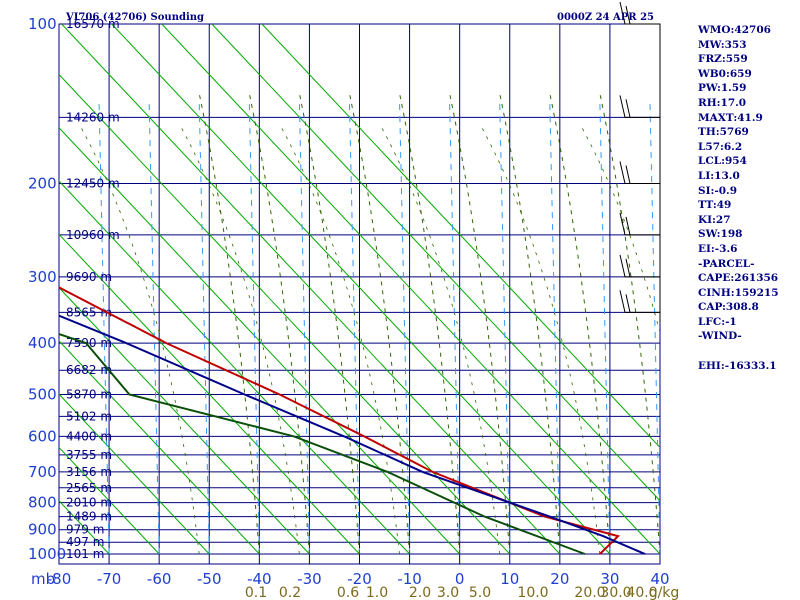 The height and width of the screenshot is (600, 800). What do you see at coordinates (460, 579) in the screenshot?
I see `temp-tick-label: 0` at bounding box center [460, 579].